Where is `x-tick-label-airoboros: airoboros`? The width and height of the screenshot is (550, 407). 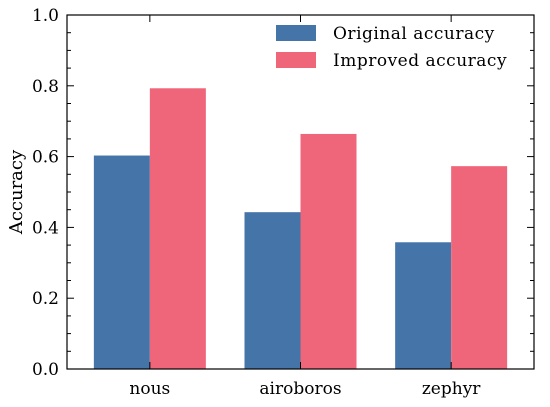 x-tick-label-airoboros: airoboros is located at coordinates (300, 389).